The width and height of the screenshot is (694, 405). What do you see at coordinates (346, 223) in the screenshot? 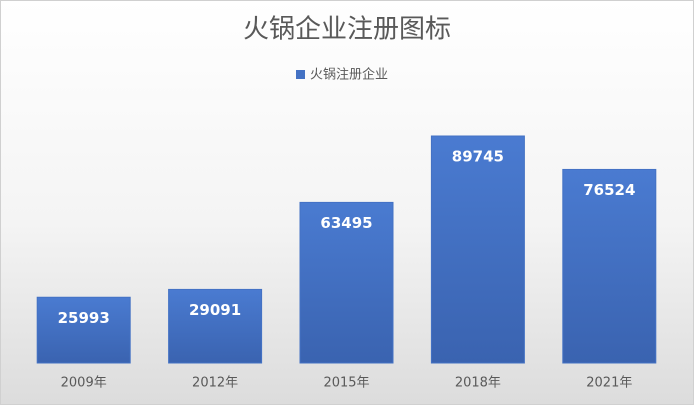
I see `data-label: 63495` at bounding box center [346, 223].